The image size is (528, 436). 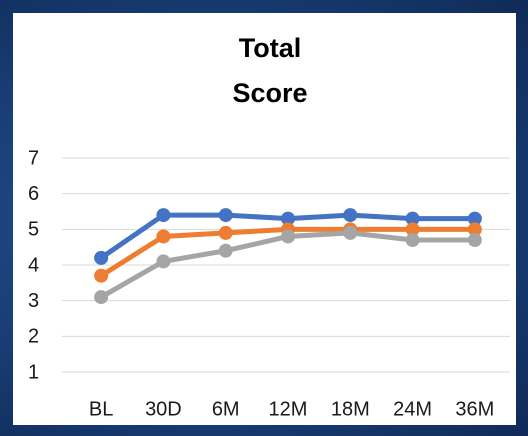 What do you see at coordinates (163, 409) in the screenshot?
I see `x-tick-label: 30D` at bounding box center [163, 409].